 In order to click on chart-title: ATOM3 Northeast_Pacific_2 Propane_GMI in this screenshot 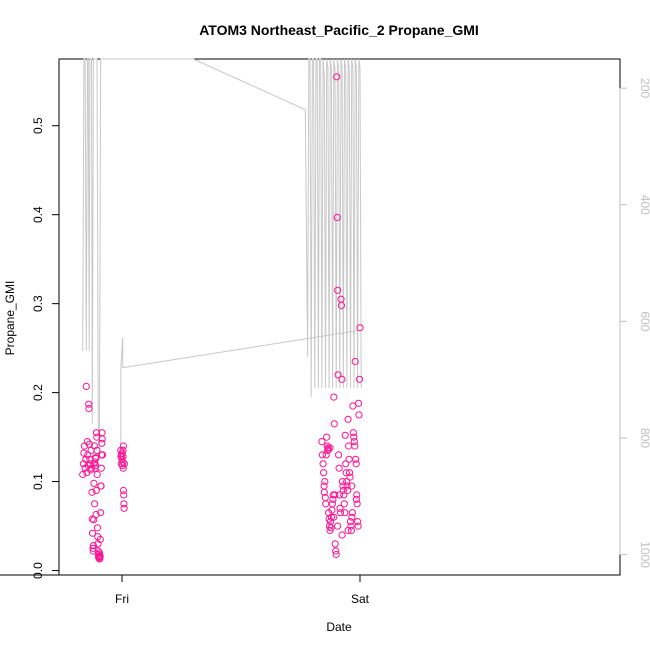, I will do `click(339, 30)`.